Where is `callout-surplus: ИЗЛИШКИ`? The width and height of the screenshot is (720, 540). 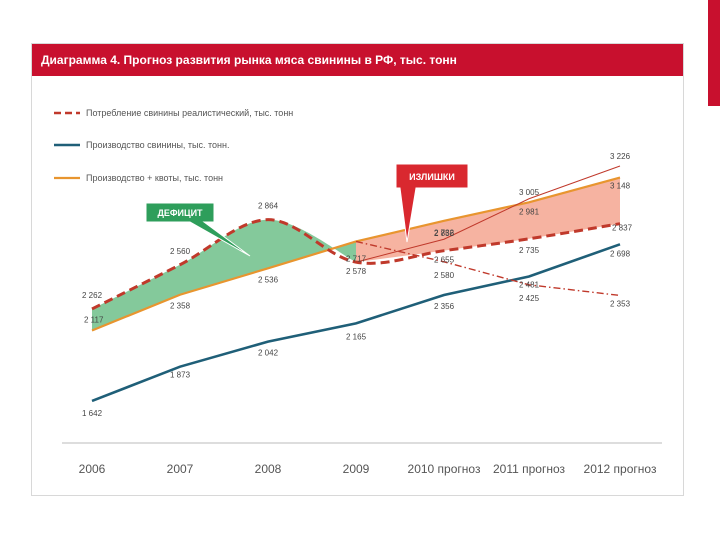 callout-surplus: ИЗЛИШКИ is located at coordinates (432, 203).